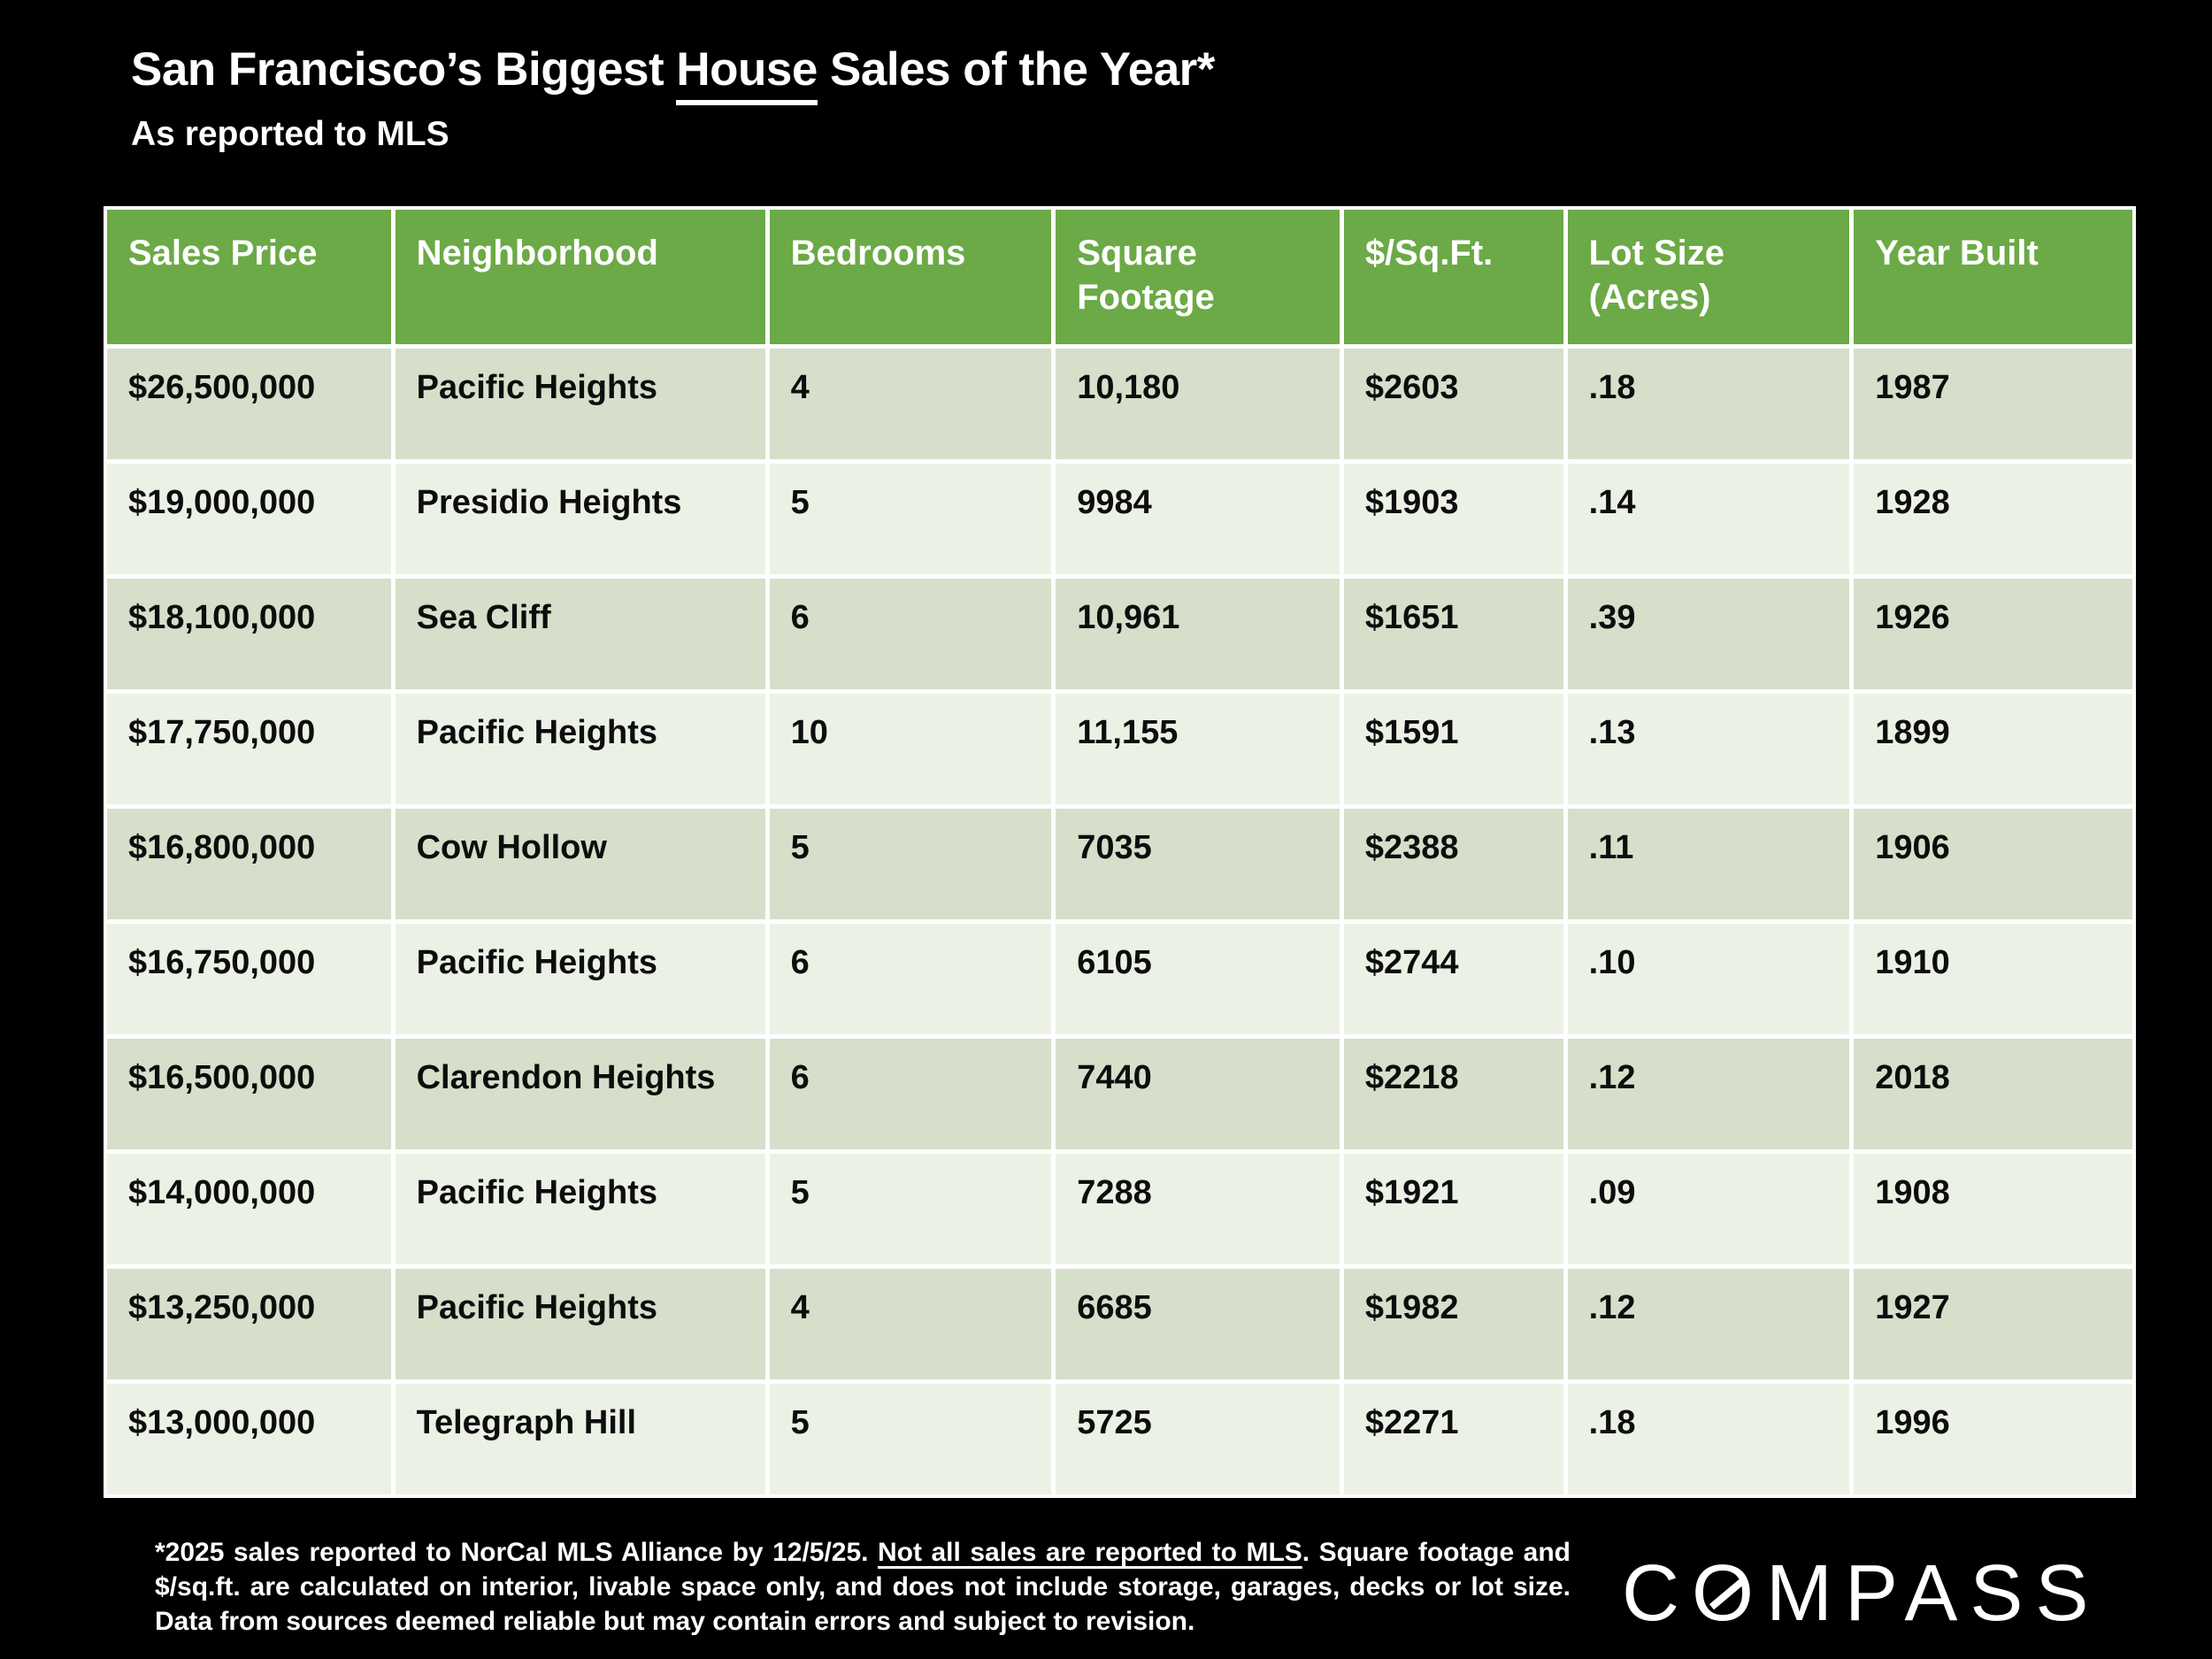  I want to click on compass-needle-o-icon: O, so click(1730, 1593).